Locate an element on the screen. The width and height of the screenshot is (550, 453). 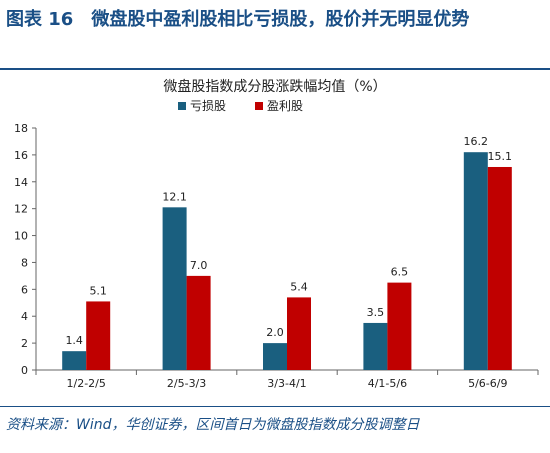
bar-value-label: 2.0 is located at coordinates (275, 332).